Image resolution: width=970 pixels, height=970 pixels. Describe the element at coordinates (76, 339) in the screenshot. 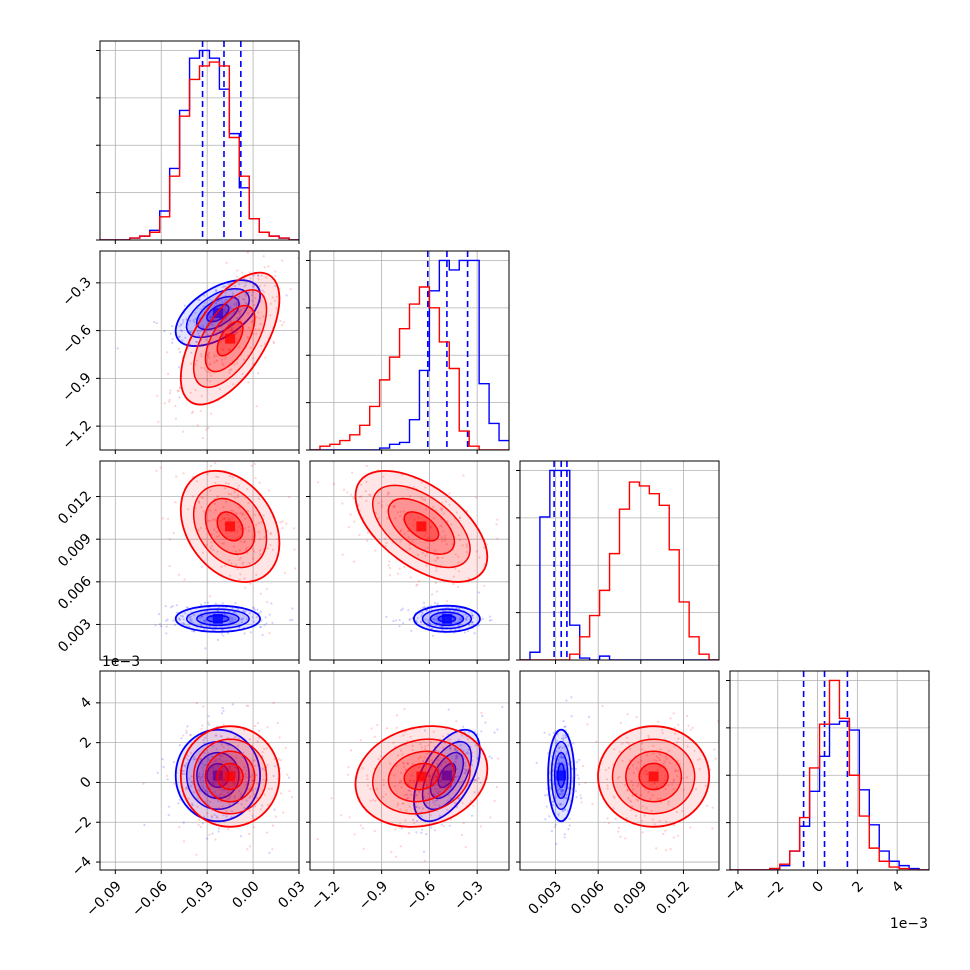

I see `y-tick-label: −0.6` at that location.